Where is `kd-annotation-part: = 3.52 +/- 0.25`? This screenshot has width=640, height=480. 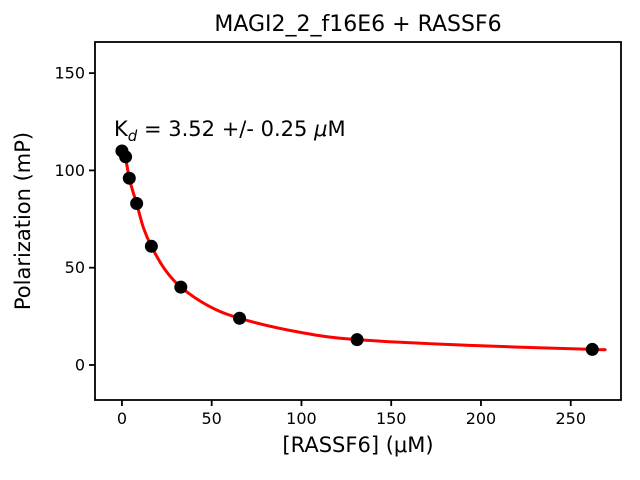
kd-annotation-part: = 3.52 +/- 0.25 is located at coordinates (225, 129).